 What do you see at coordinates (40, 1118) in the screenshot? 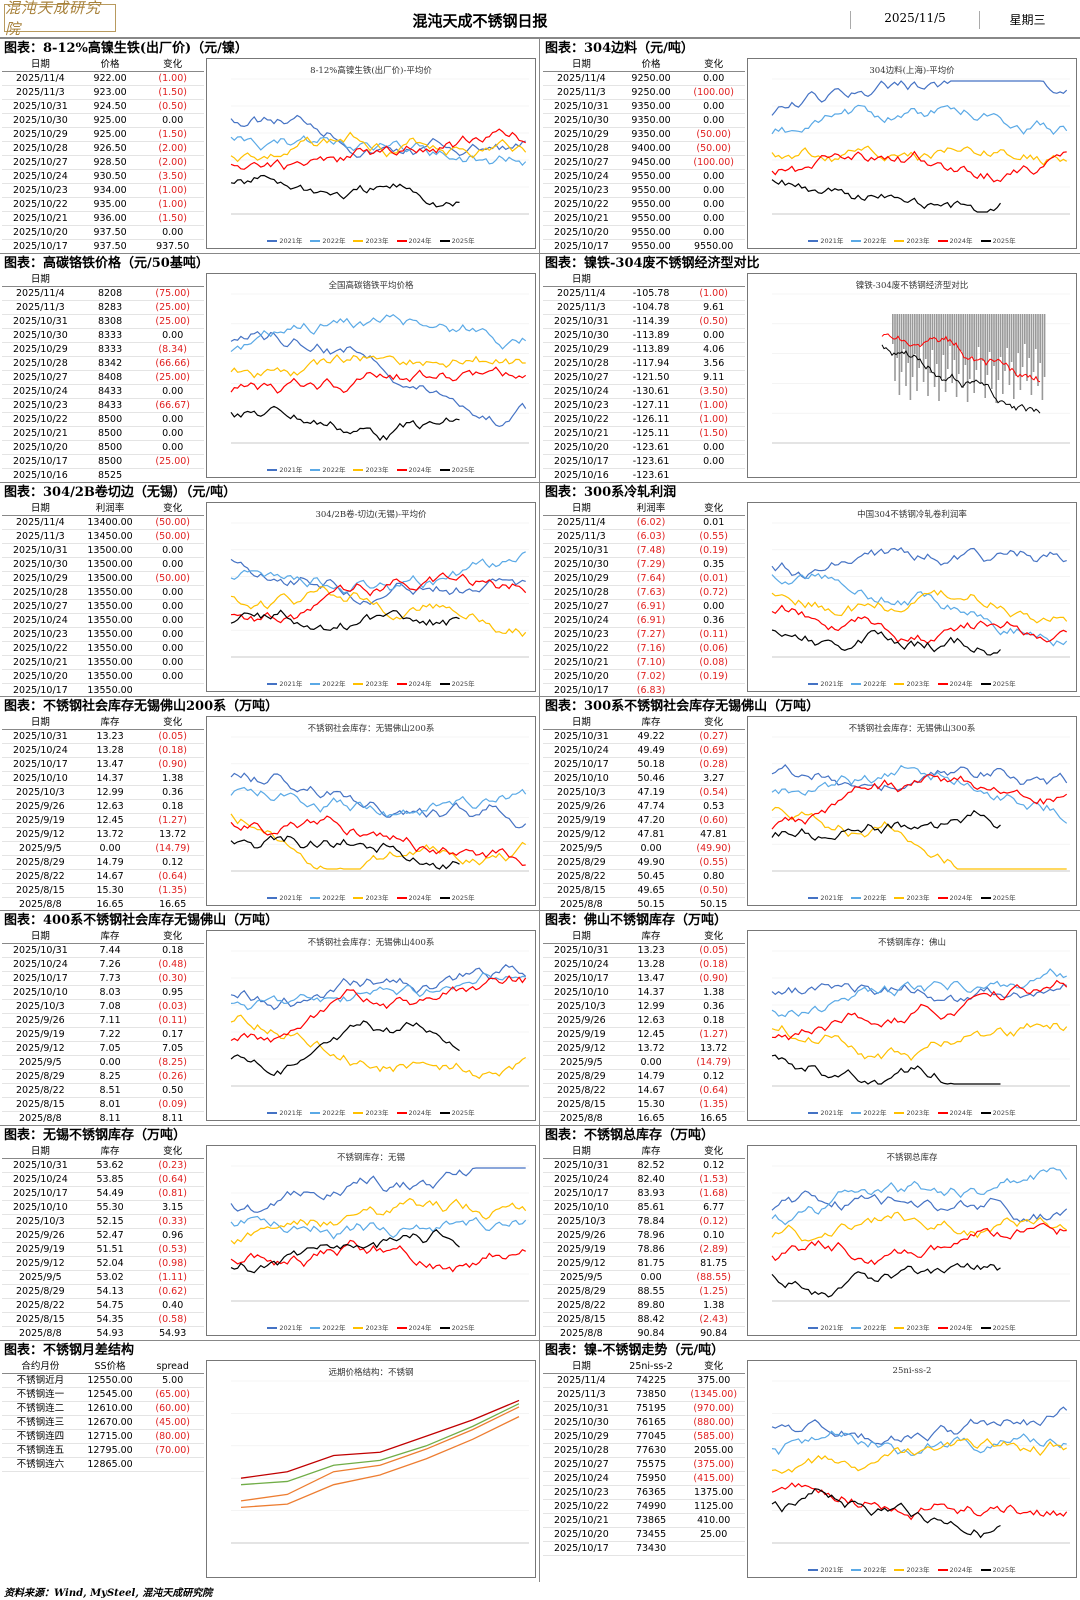
I see `table-cell: 2025/8/8` at bounding box center [40, 1118].